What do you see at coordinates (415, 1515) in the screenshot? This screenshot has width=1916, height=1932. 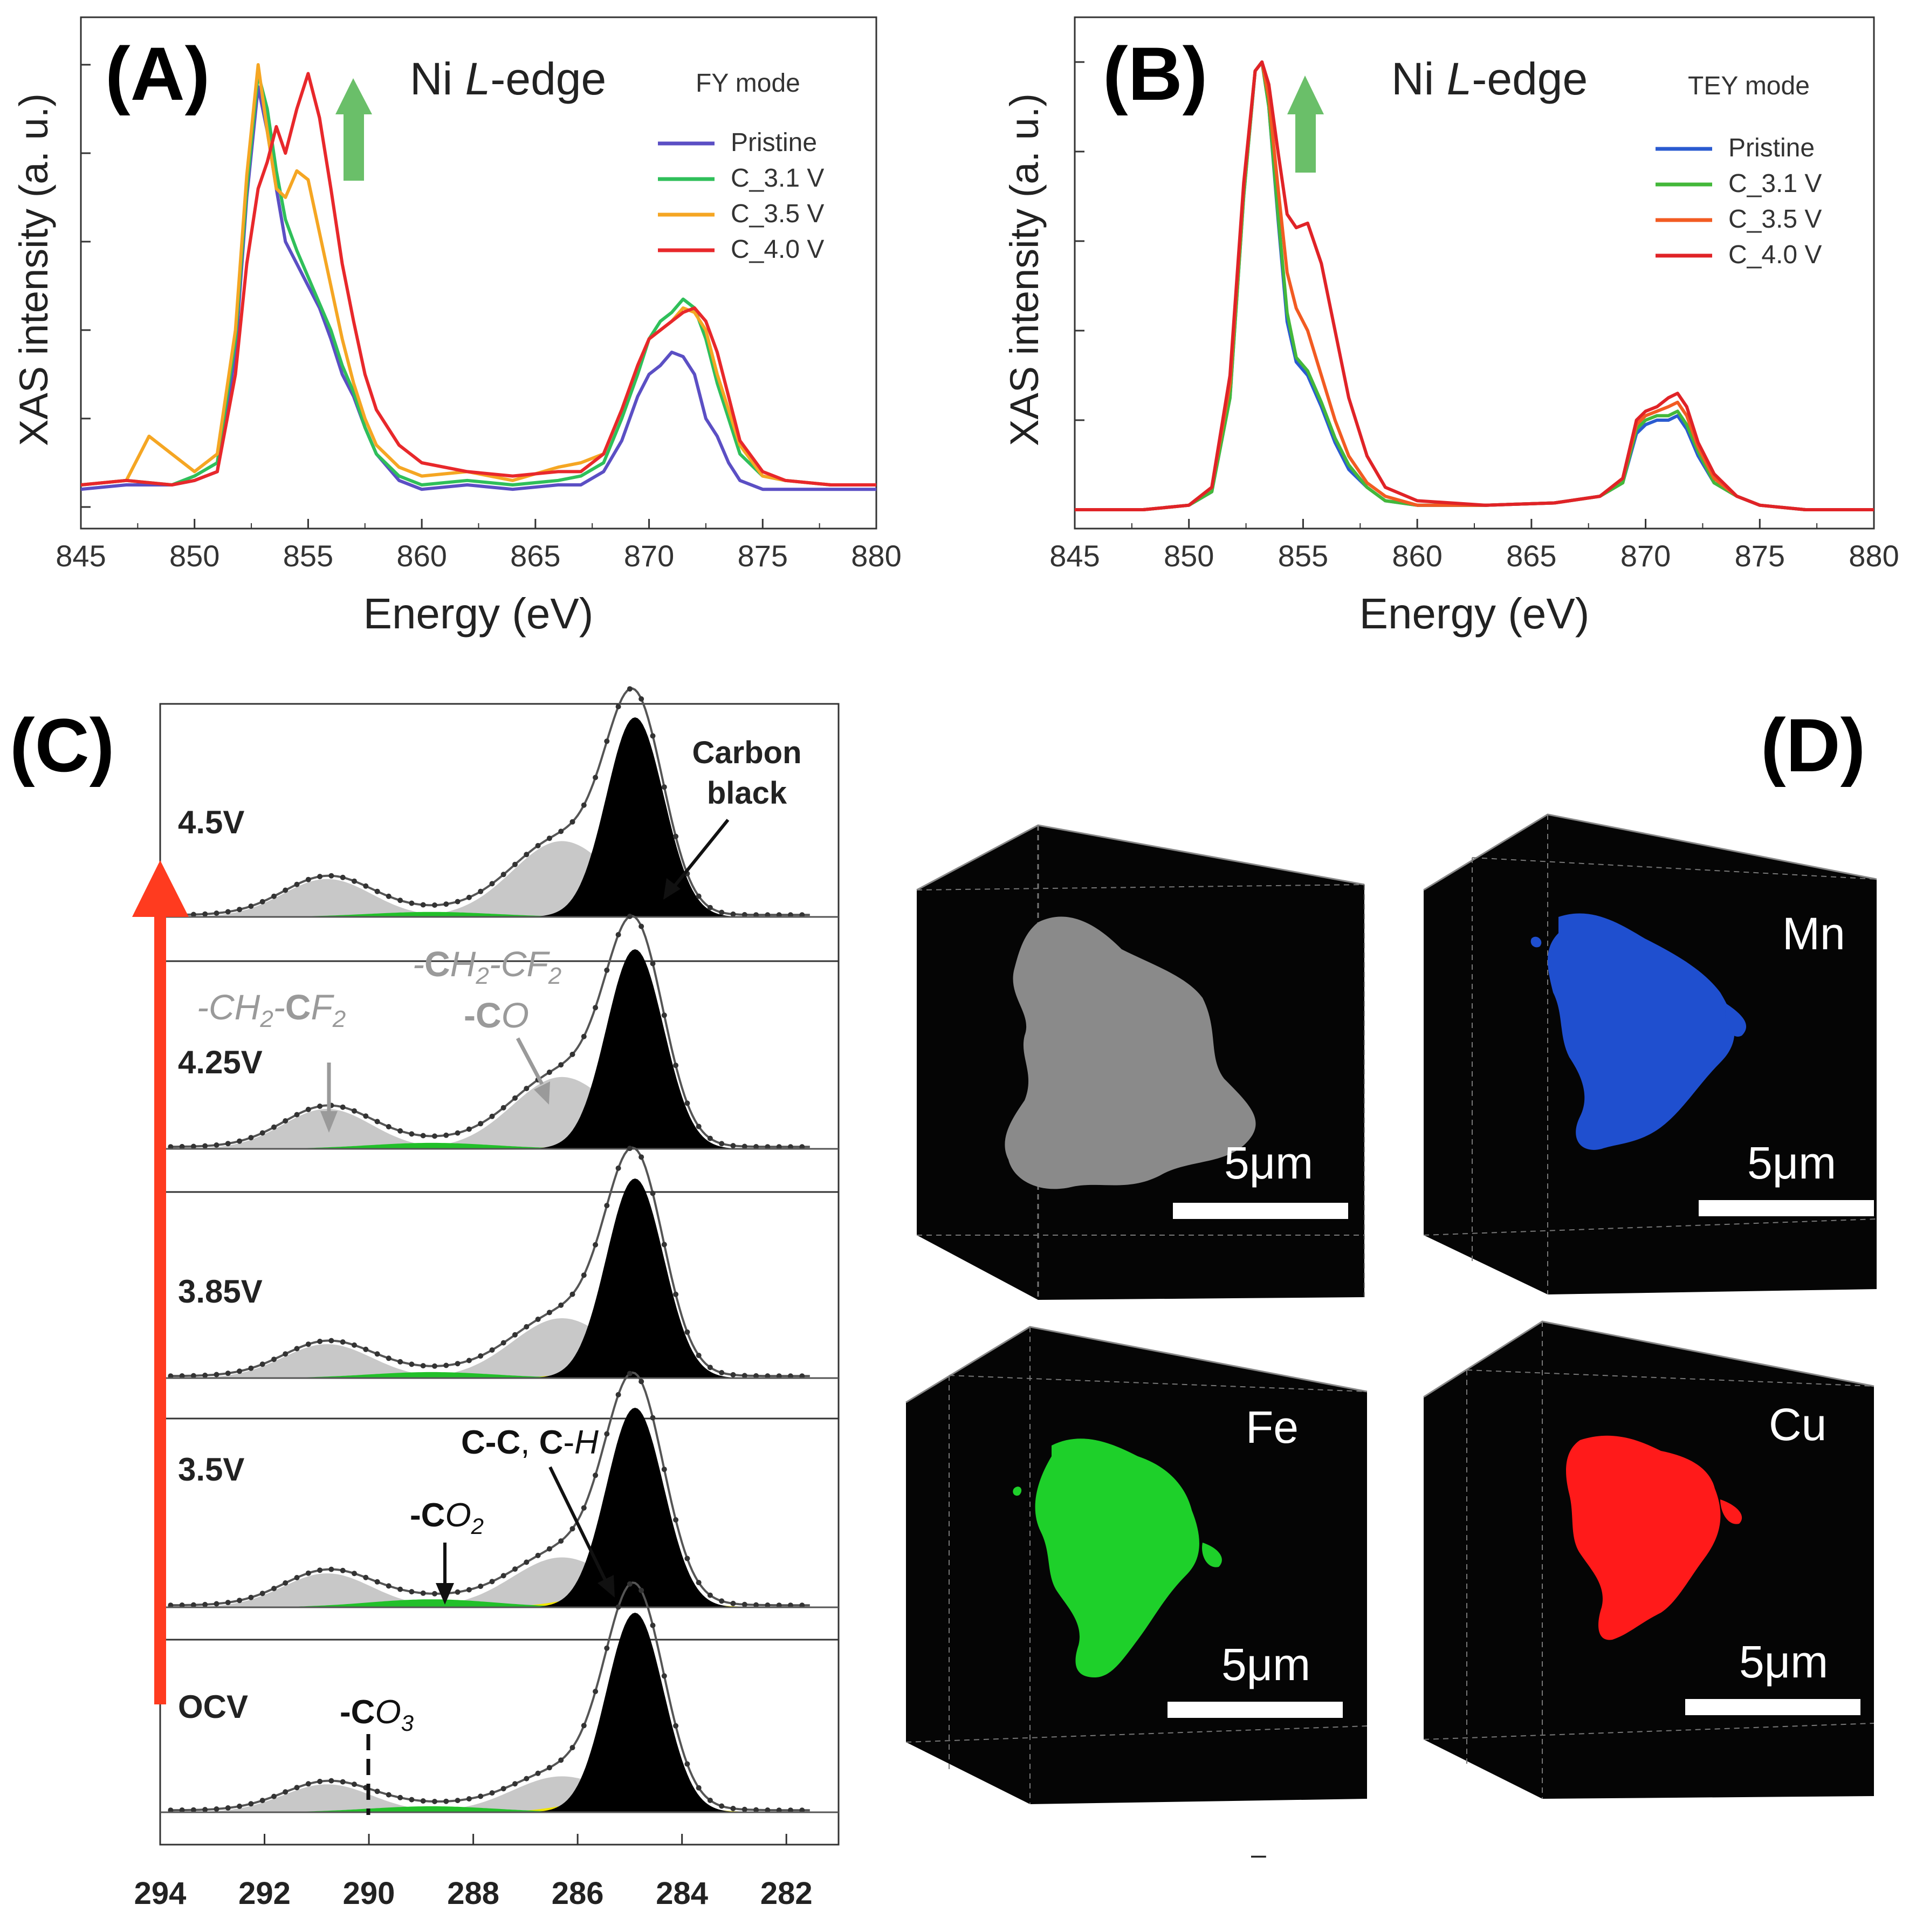 I see `ann-co2-a: -` at bounding box center [415, 1515].